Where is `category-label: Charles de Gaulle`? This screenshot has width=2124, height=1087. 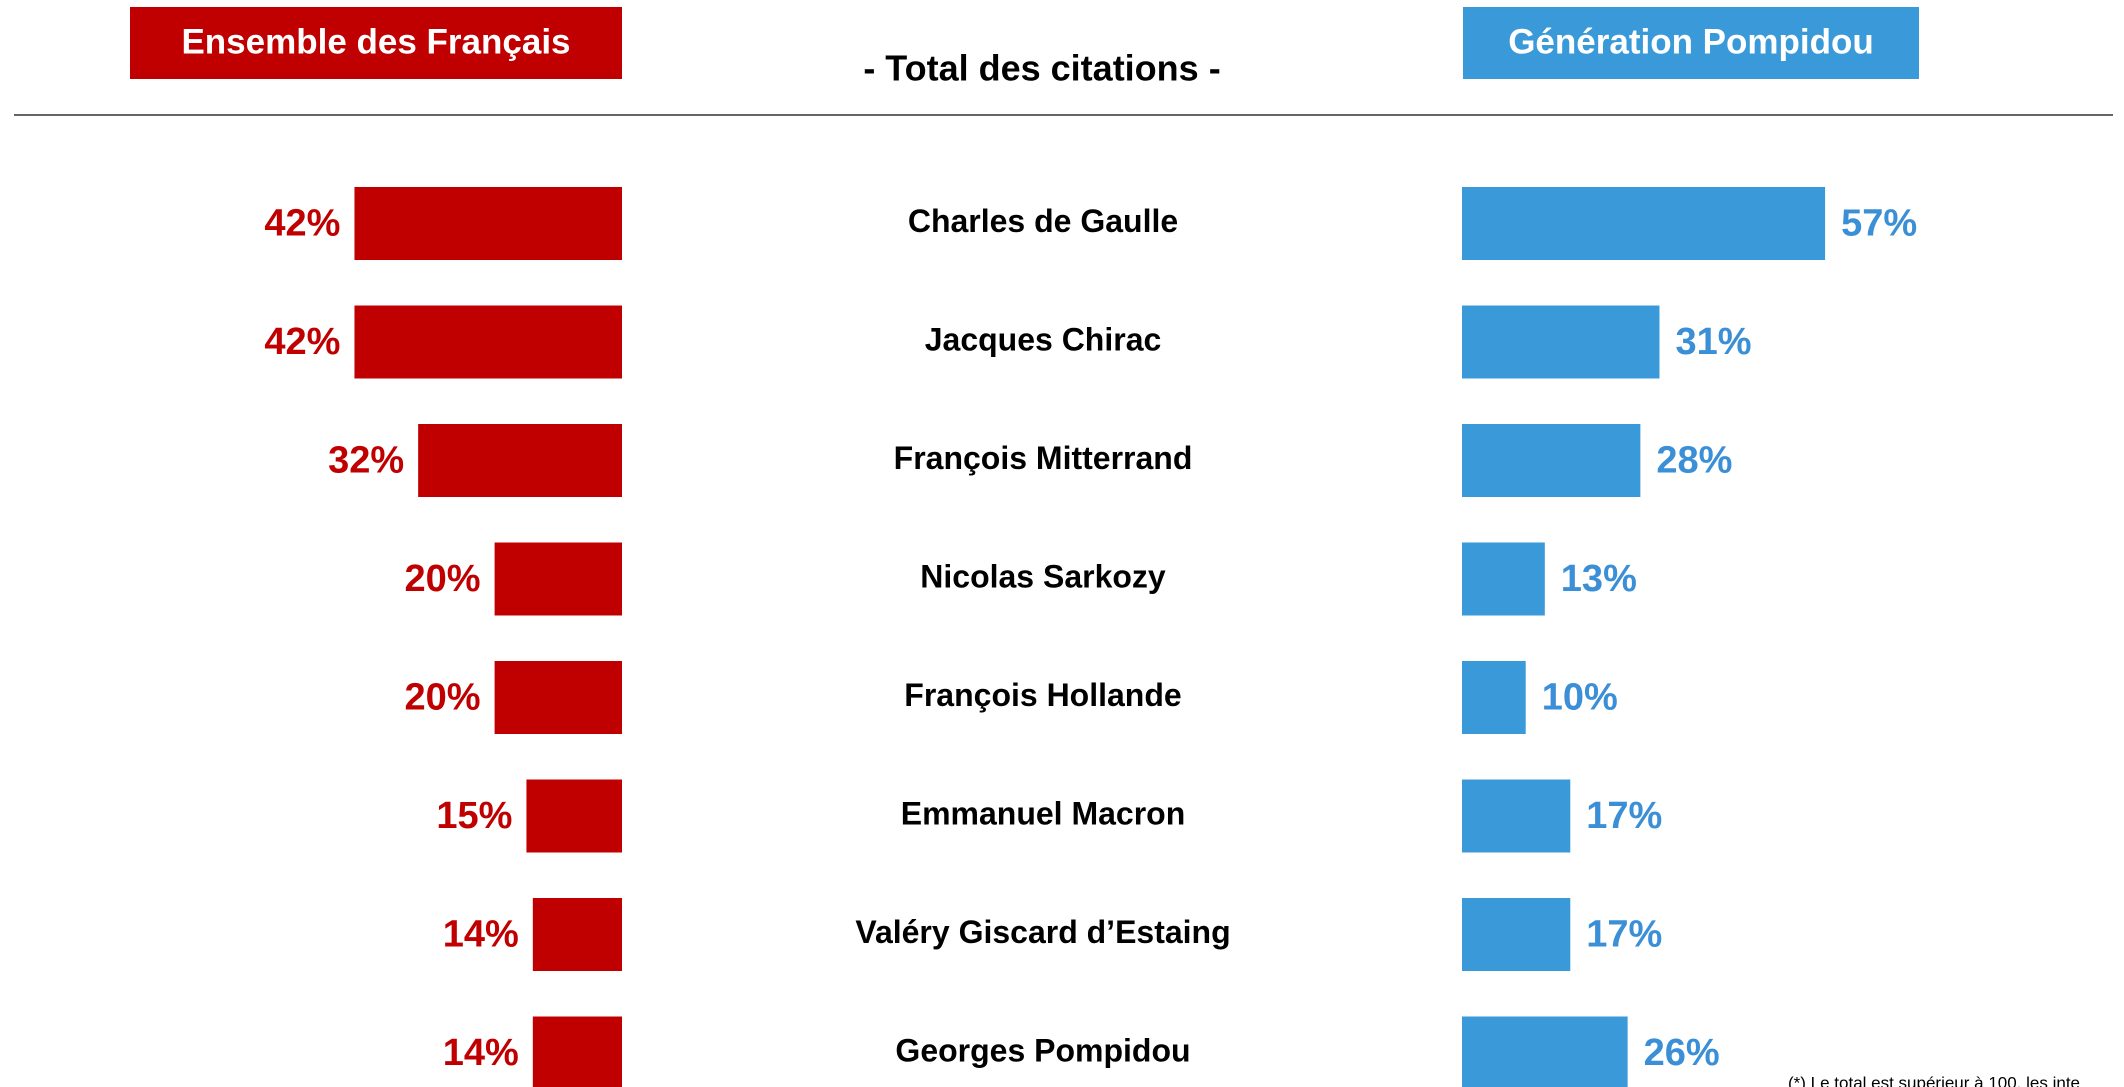 category-label: Charles de Gaulle is located at coordinates (1043, 221).